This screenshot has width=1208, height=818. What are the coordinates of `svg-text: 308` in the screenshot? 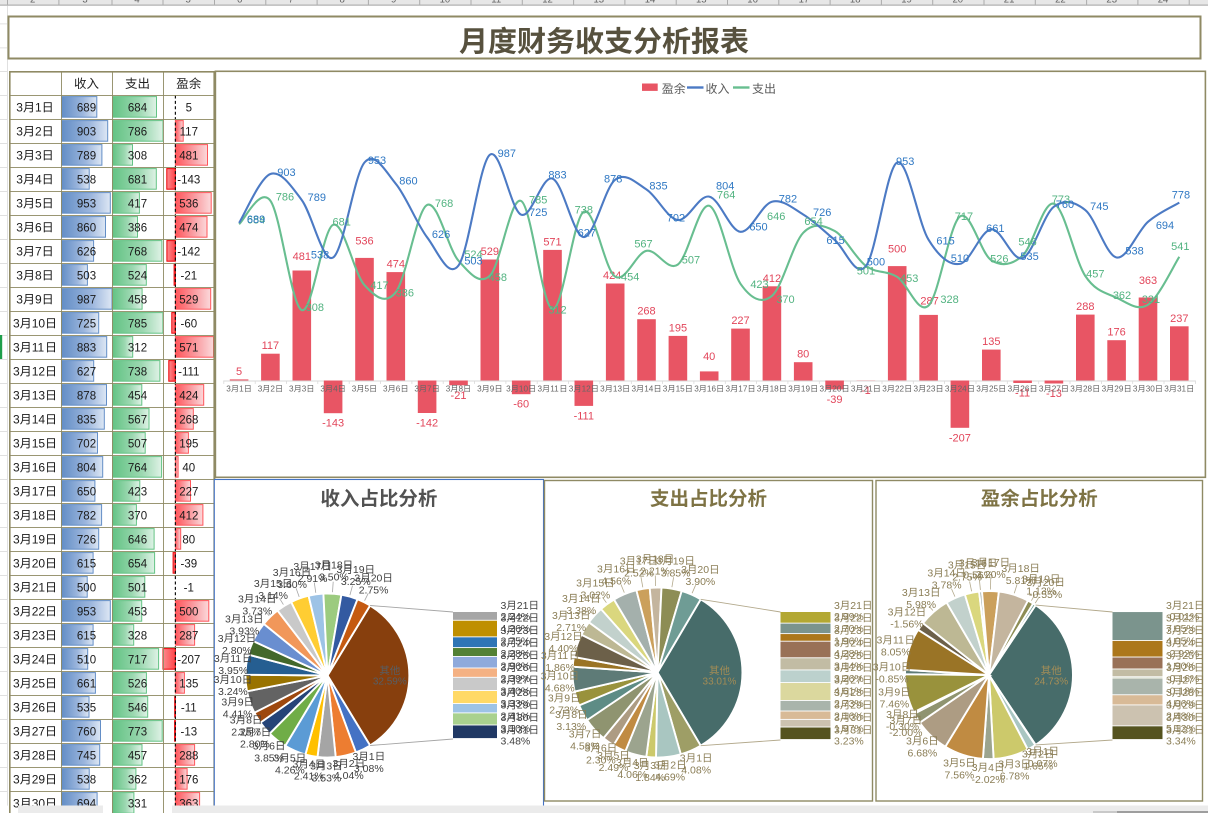 It's located at (315, 308).